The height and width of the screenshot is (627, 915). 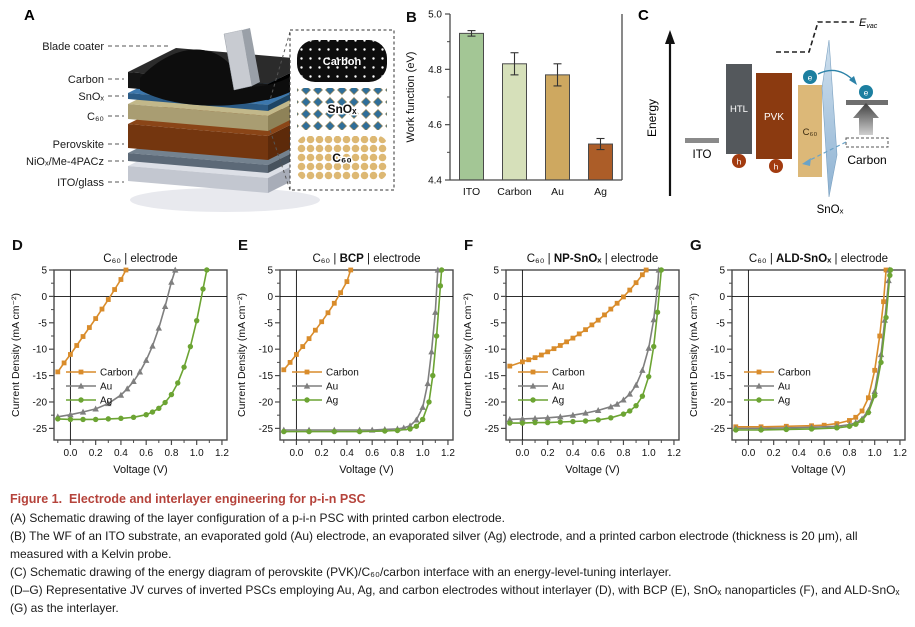 What do you see at coordinates (471, 33) in the screenshot?
I see `error-bar-ito` at bounding box center [471, 33].